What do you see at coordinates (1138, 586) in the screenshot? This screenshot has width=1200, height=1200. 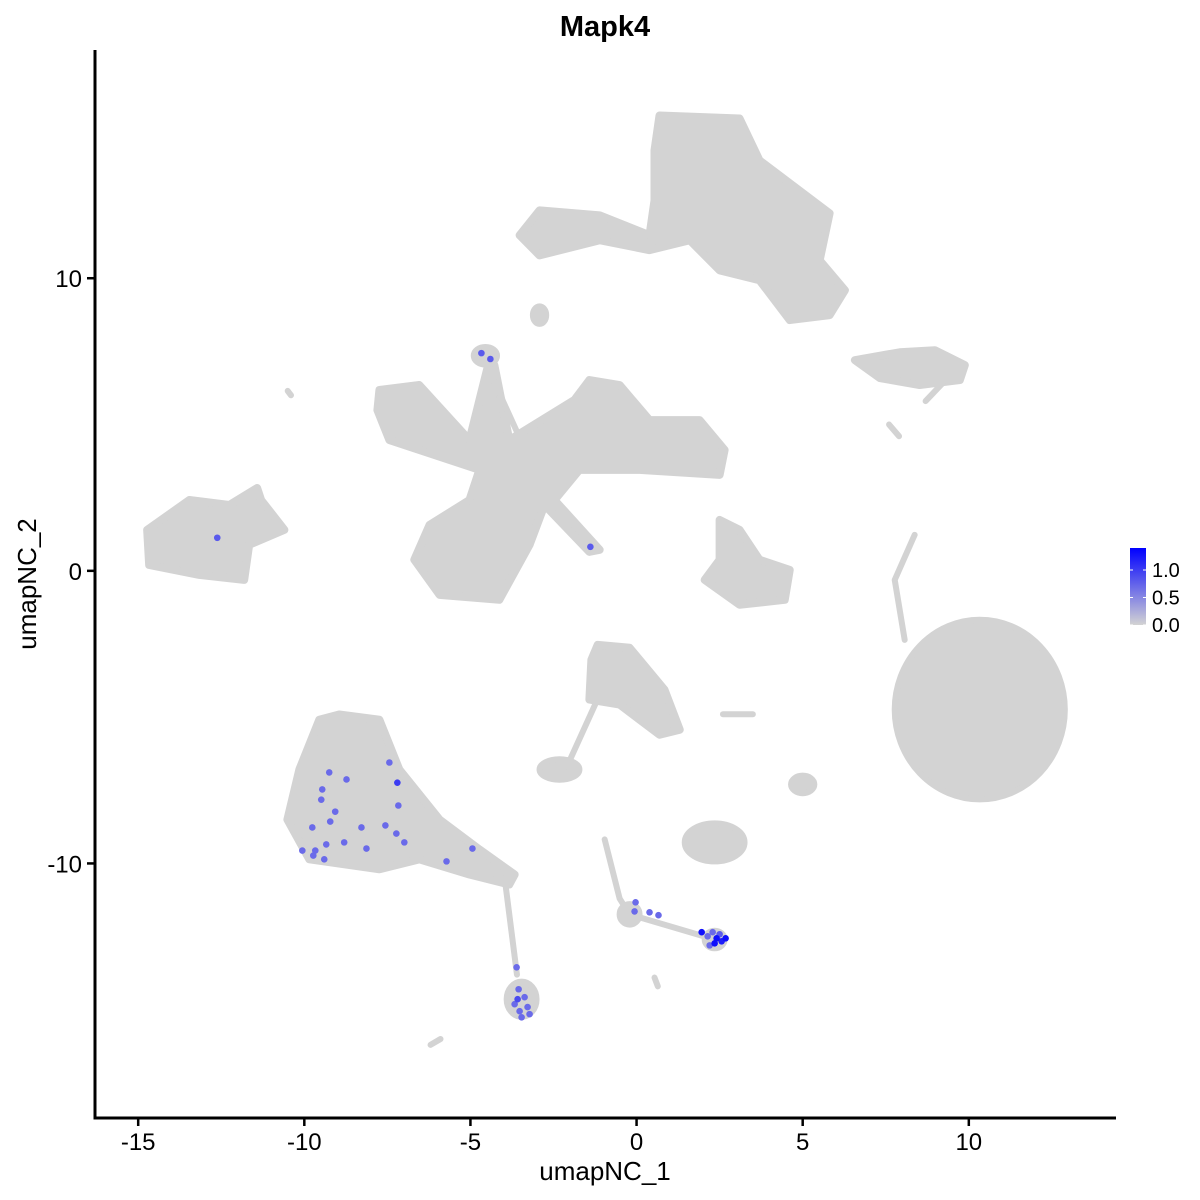 I see `colorbar` at bounding box center [1138, 586].